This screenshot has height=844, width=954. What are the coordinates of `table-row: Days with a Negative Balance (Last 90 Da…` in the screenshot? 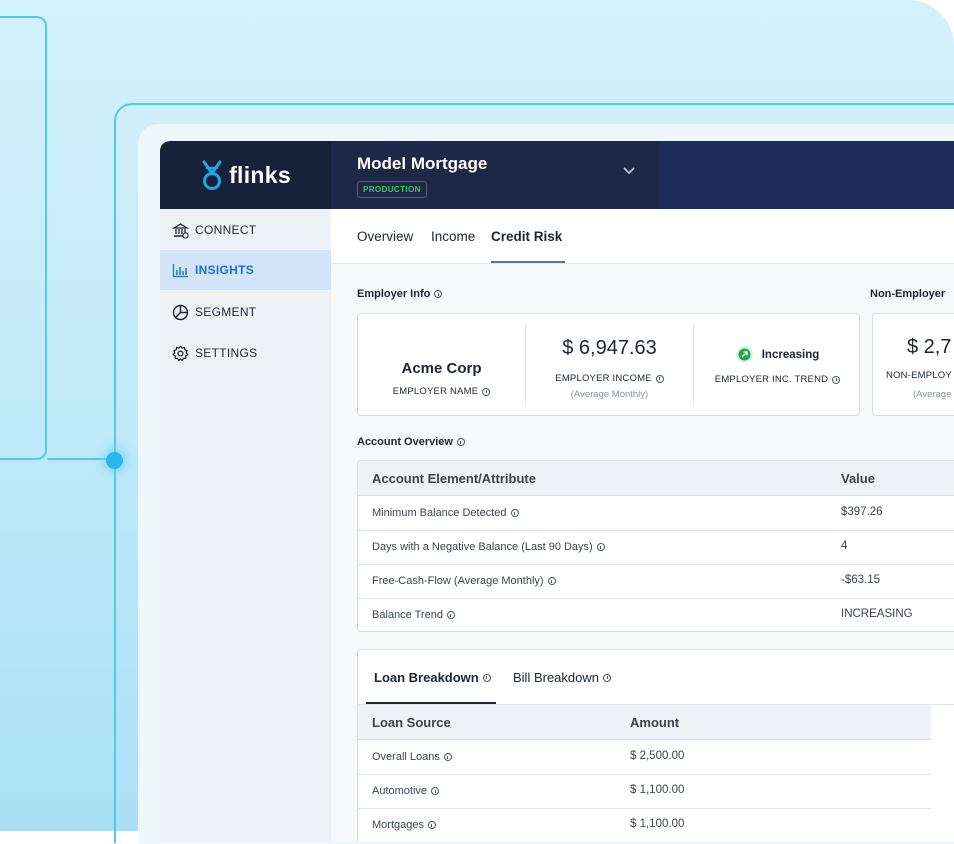 It's located at (656, 547).